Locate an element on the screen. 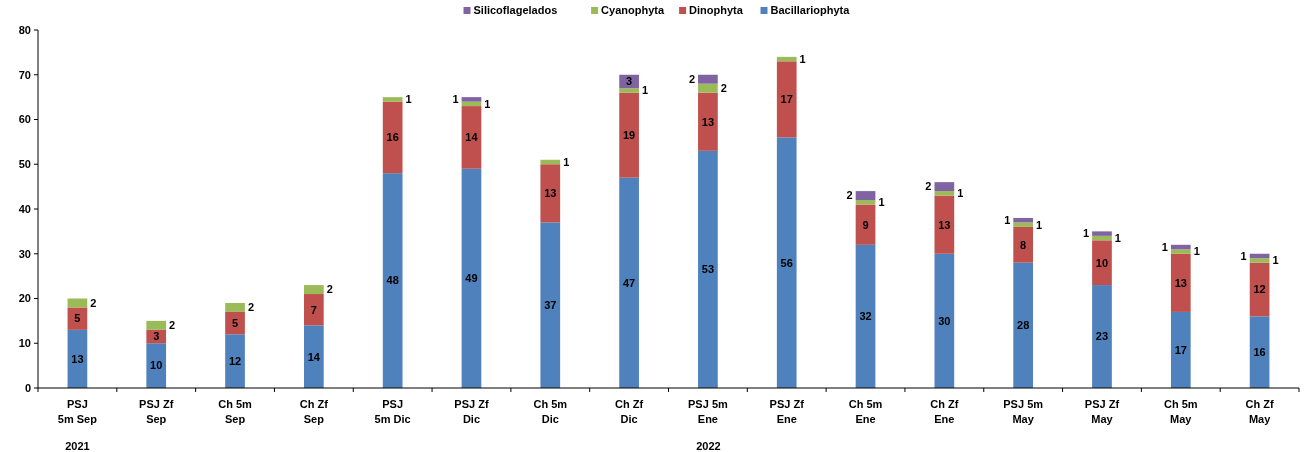 The width and height of the screenshot is (1307, 452). x-tick-label: PSJ Zf May is located at coordinates (1102, 411).